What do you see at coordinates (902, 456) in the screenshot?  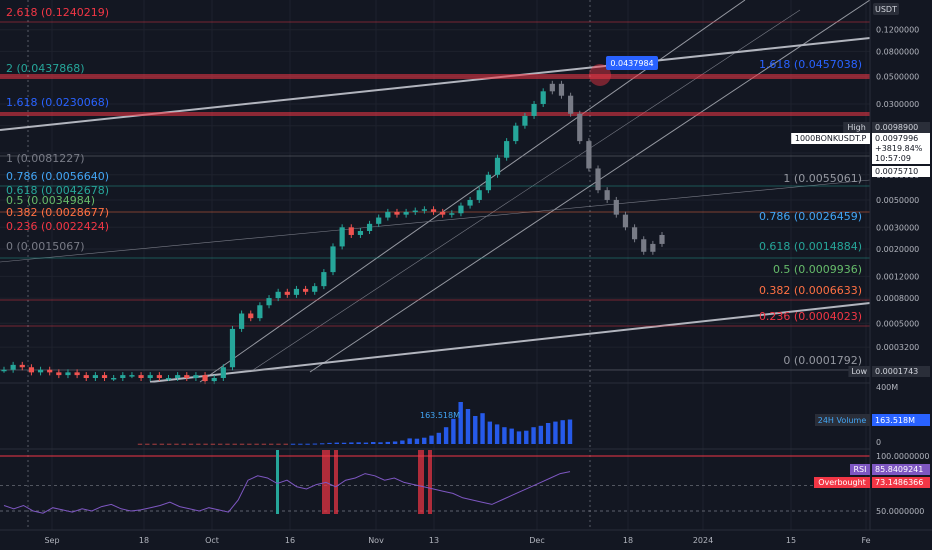 I see `rsi-tick-label: 100.0000000` at bounding box center [902, 456].